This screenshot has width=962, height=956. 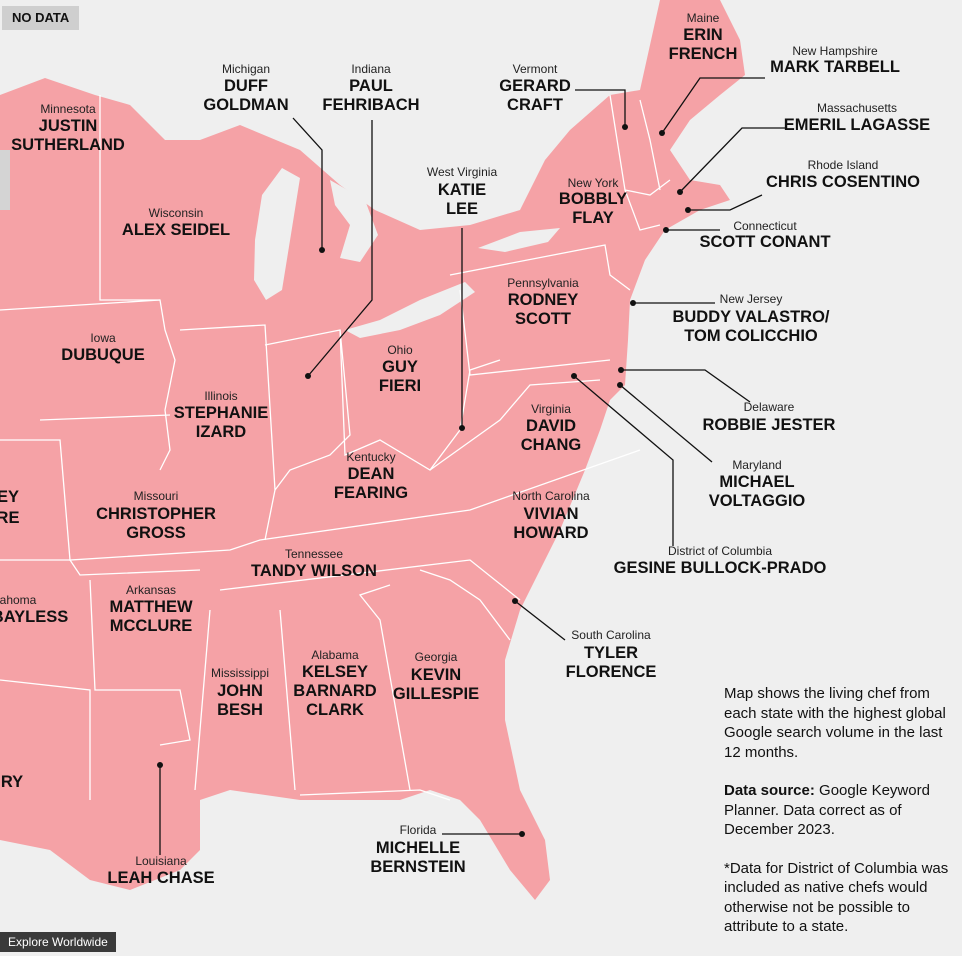 I want to click on chef-name: MICHAEL, so click(x=756, y=482).